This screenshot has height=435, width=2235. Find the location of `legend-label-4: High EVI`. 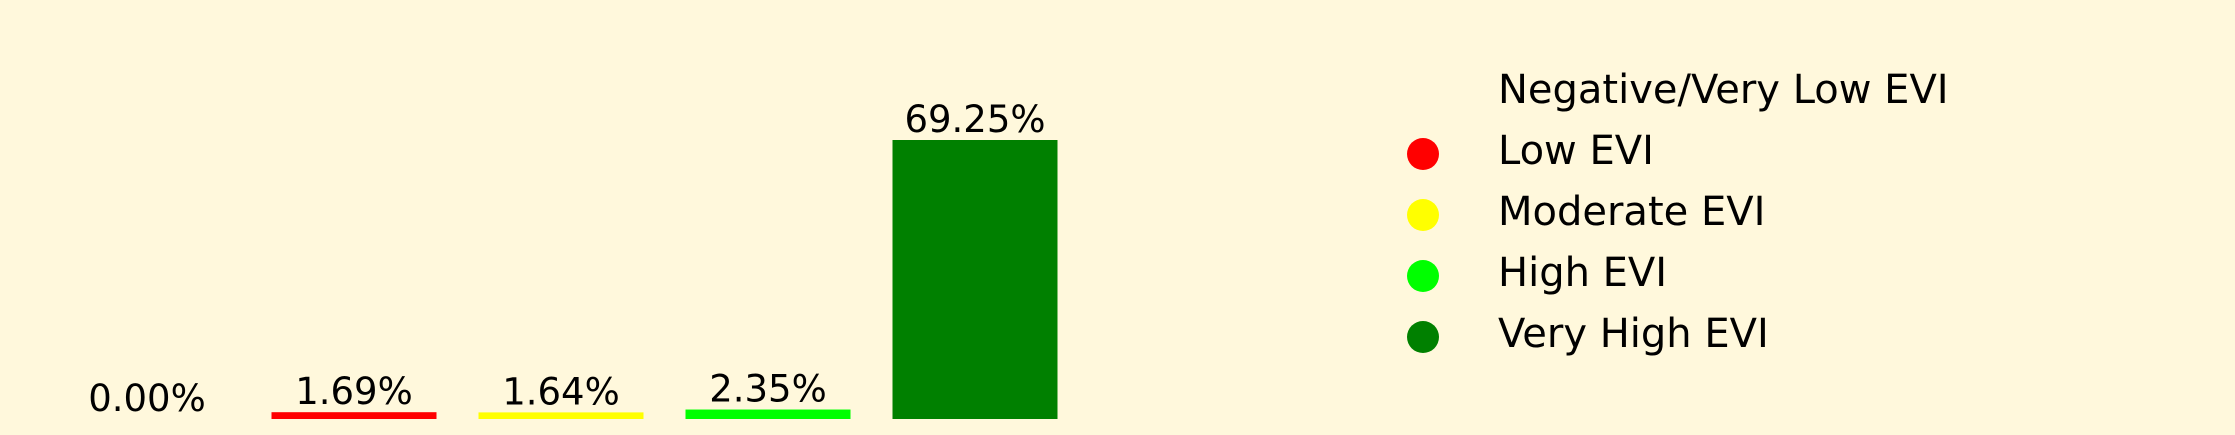

legend-label-4: High EVI is located at coordinates (1582, 273).